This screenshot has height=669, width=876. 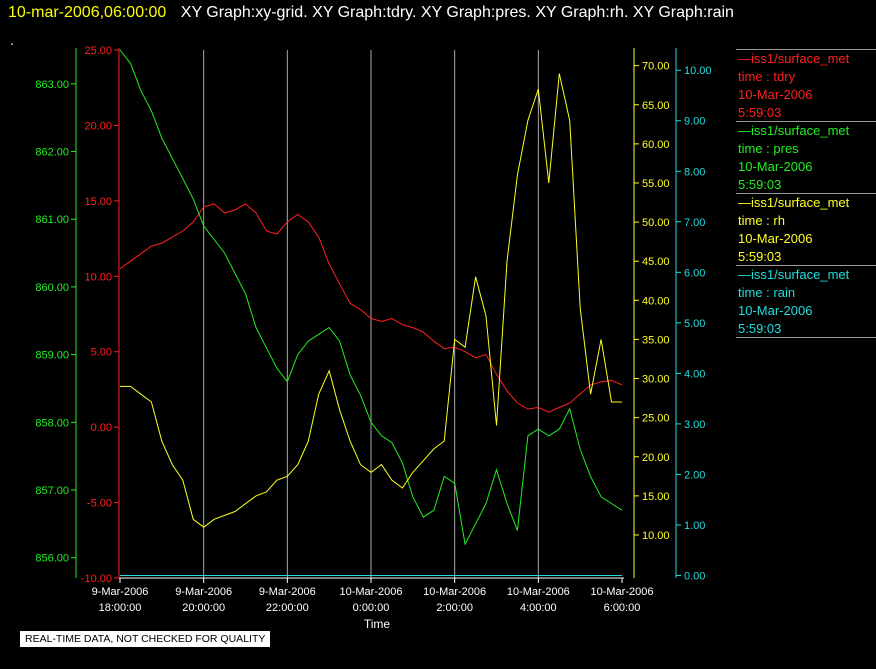 What do you see at coordinates (694, 374) in the screenshot?
I see `rain-tick-label: 4.00` at bounding box center [694, 374].